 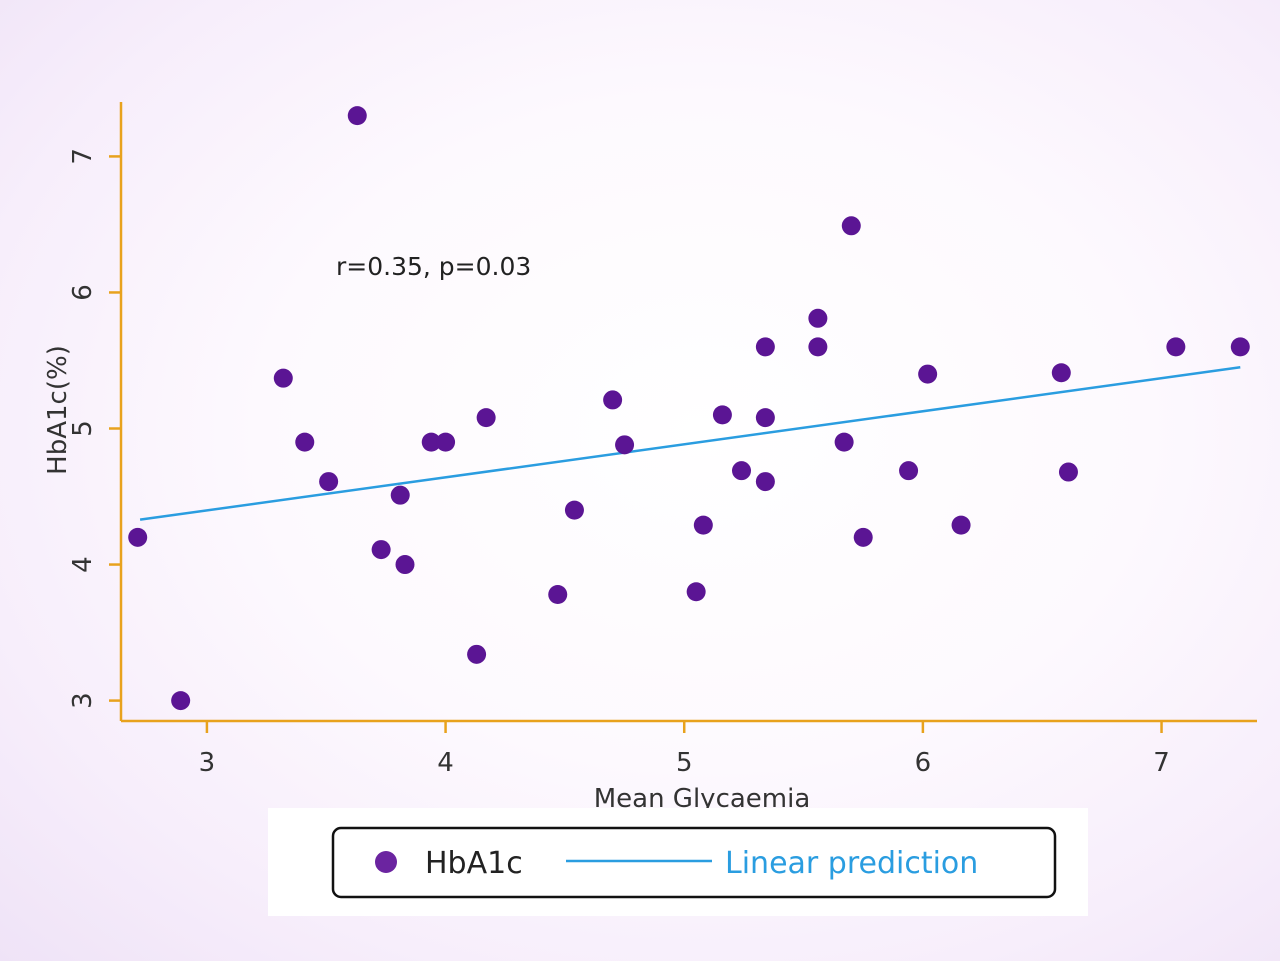 What do you see at coordinates (83, 564) in the screenshot?
I see `y-tick-label: 4` at bounding box center [83, 564].